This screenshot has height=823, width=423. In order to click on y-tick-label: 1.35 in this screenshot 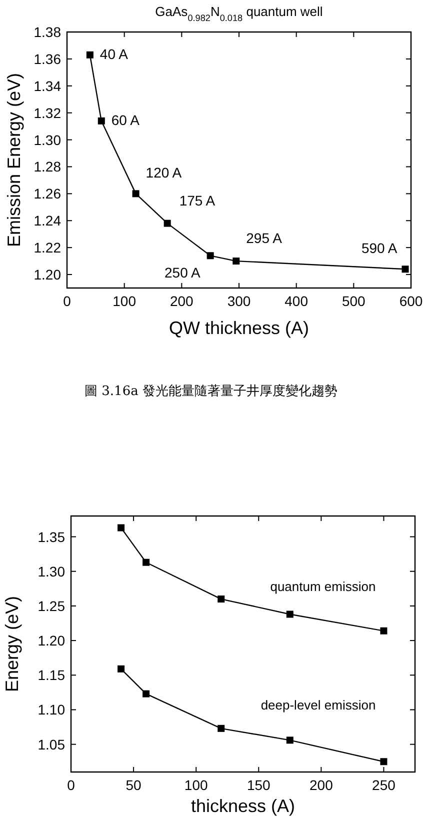, I will do `click(52, 536)`.